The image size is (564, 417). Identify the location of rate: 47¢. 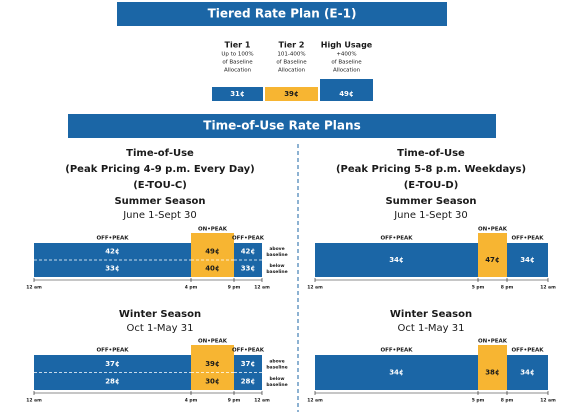
(492, 260).